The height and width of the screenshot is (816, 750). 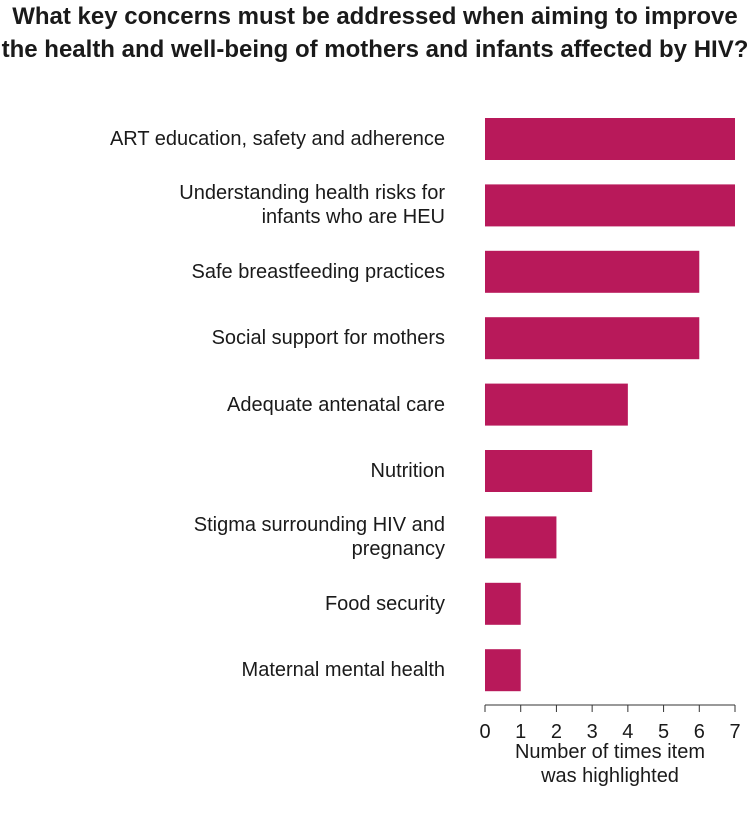 What do you see at coordinates (277, 139) in the screenshot?
I see `y-tick-label: ART education, safety and adherence` at bounding box center [277, 139].